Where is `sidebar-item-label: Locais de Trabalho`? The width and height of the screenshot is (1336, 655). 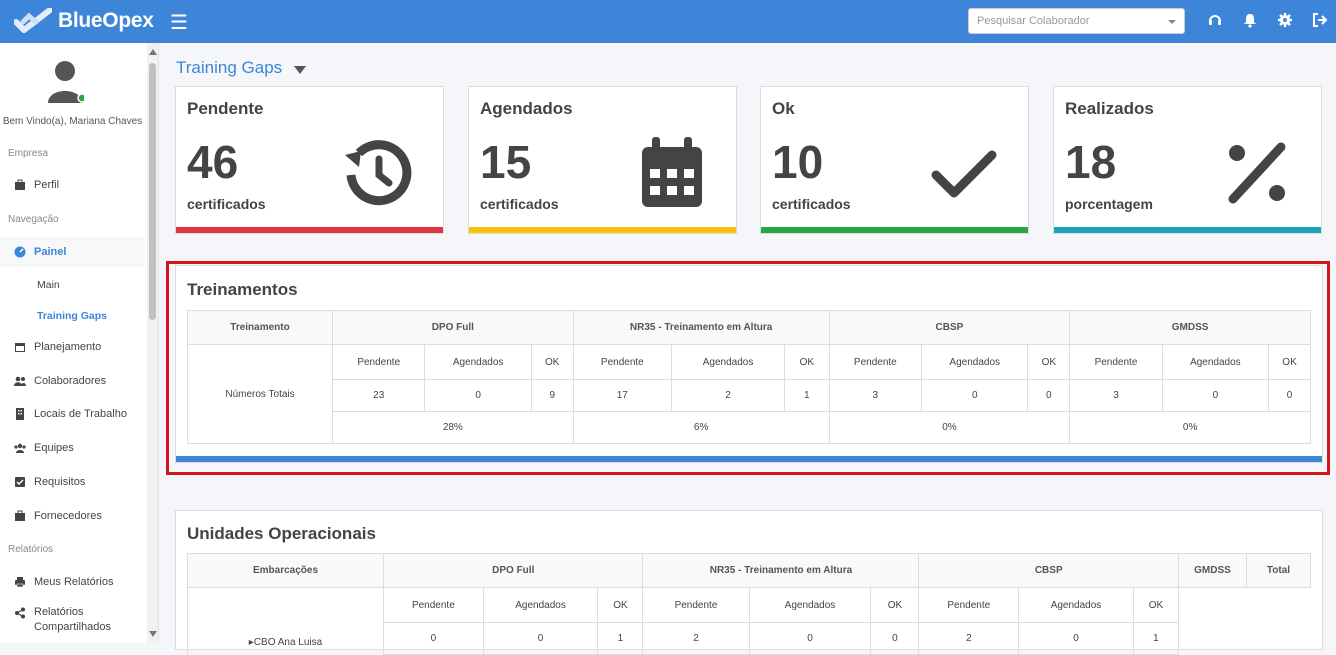 sidebar-item-label: Locais de Trabalho is located at coordinates (80, 414).